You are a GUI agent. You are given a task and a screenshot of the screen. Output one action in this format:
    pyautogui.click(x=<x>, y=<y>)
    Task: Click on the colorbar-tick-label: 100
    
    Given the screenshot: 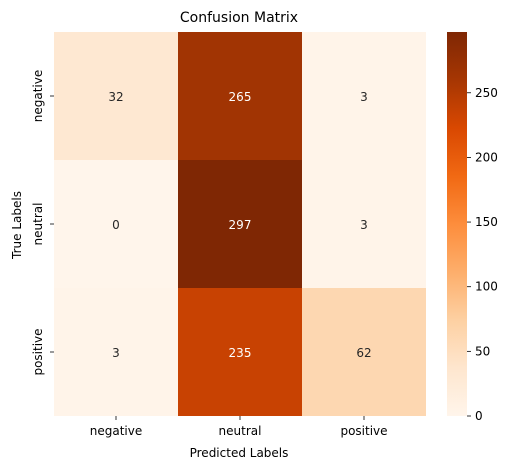 What is the action you would take?
    pyautogui.click(x=486, y=287)
    